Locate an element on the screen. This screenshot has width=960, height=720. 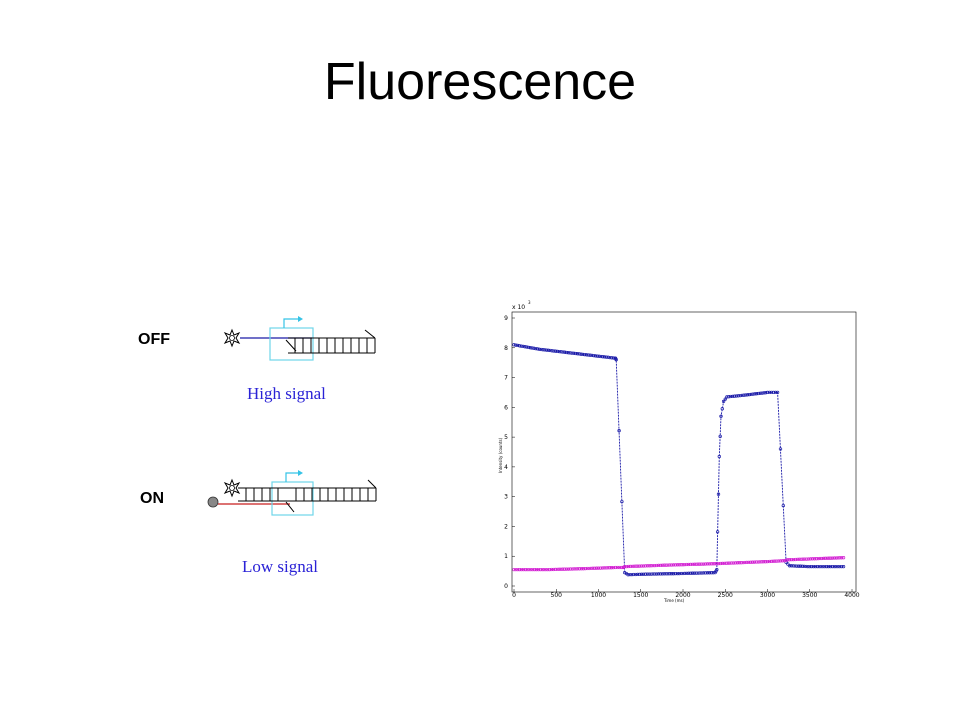
x-tick-label: 500 is located at coordinates (557, 595).